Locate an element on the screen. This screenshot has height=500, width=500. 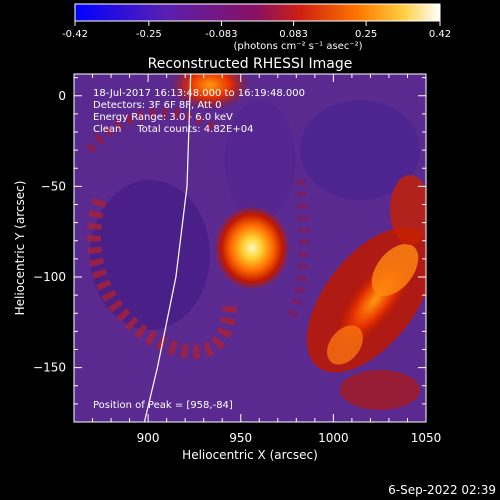
colorbar-tick-label: 0.42 is located at coordinates (440, 34).